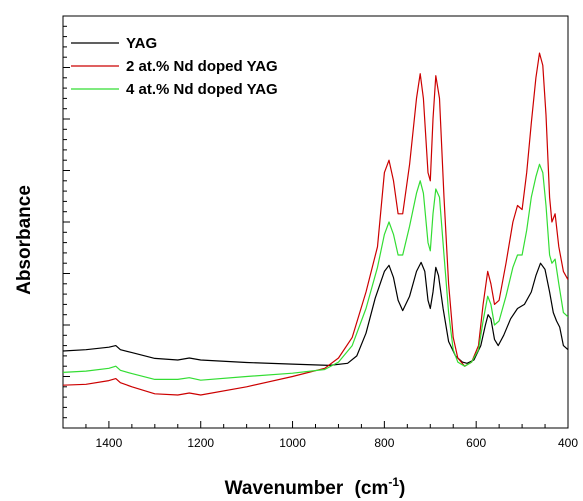 This screenshot has width=583, height=501. What do you see at coordinates (476, 443) in the screenshot?
I see `x-tick-label: 600` at bounding box center [476, 443].